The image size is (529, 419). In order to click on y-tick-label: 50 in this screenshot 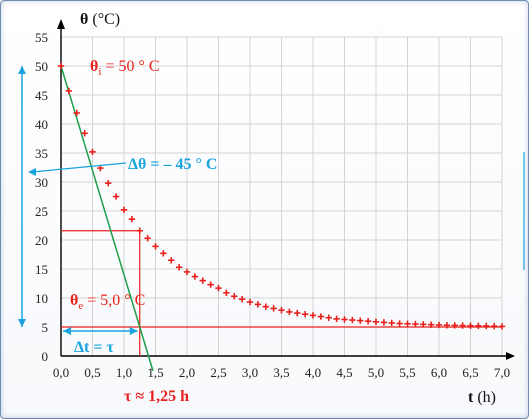, I will do `click(41, 66)`.